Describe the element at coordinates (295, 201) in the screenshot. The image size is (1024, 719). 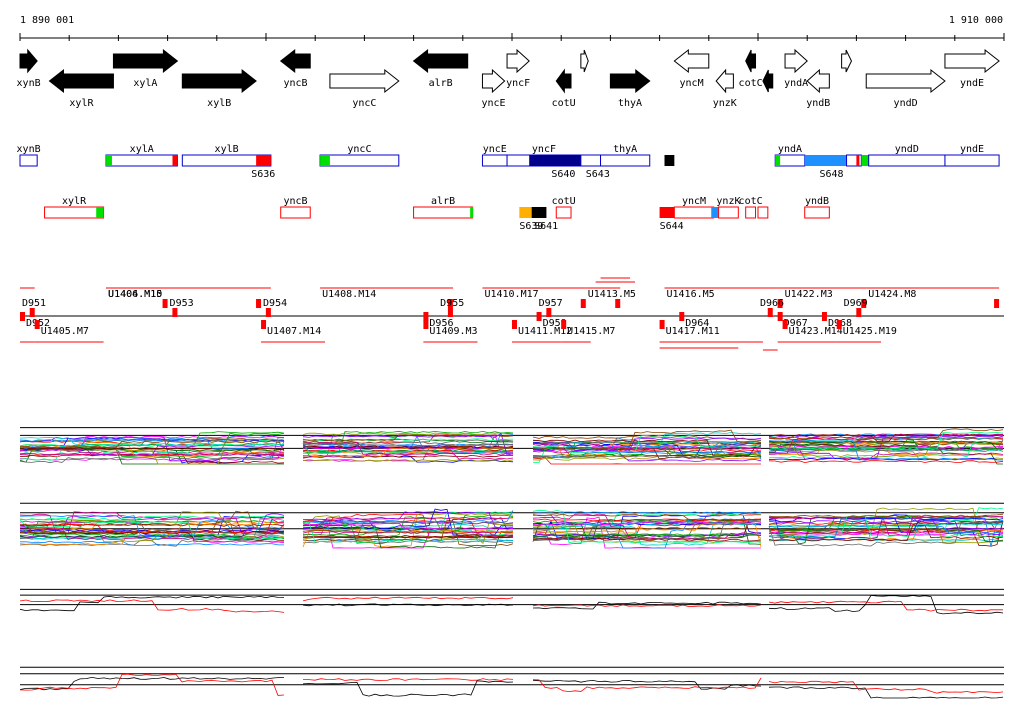
I see `feature-label: yncB` at that location.